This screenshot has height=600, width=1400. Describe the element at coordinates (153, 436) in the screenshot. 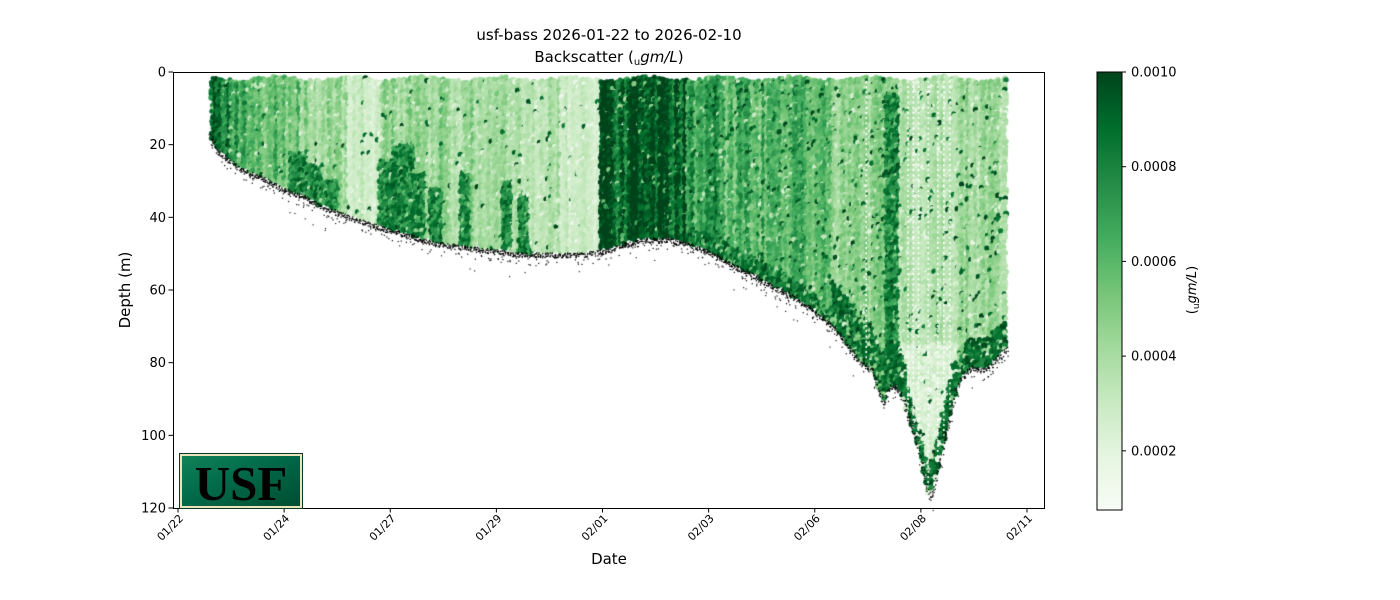

I see `y-tick-label: 100` at that location.